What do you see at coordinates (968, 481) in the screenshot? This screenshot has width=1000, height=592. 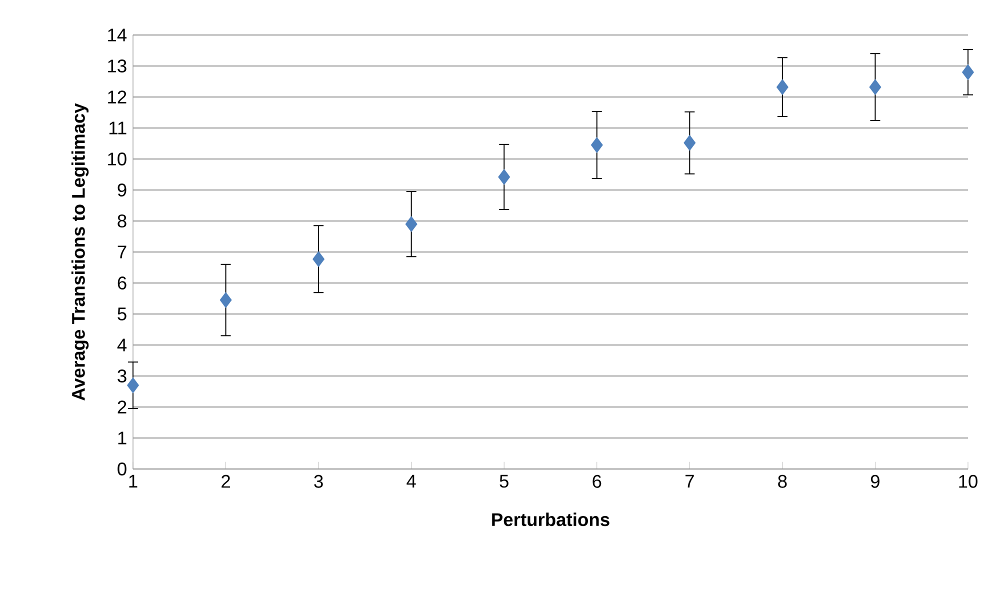 I see `x-tick-label: 10` at bounding box center [968, 481].